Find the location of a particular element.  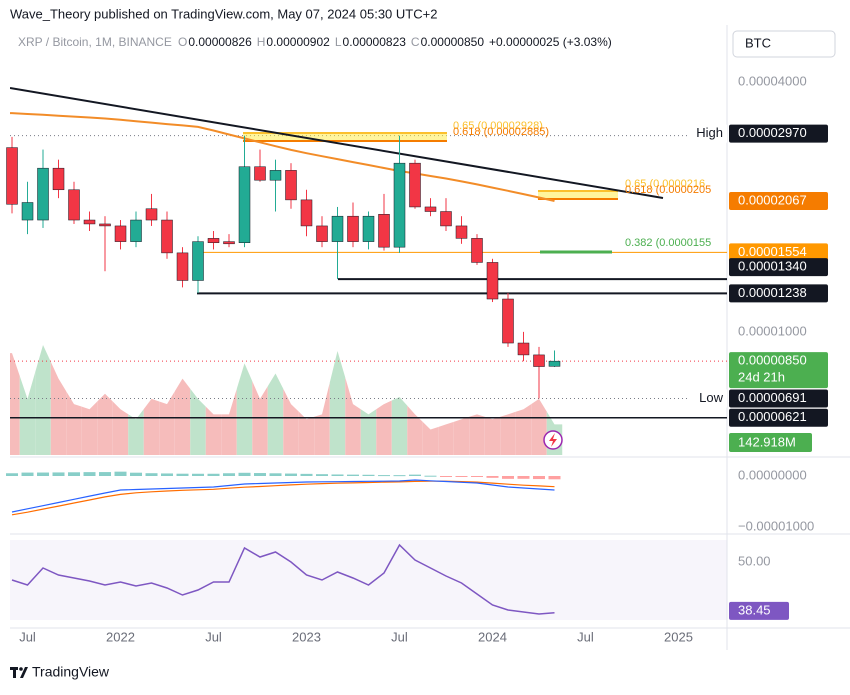

legend-value: 0.00000850 is located at coordinates (453, 42).